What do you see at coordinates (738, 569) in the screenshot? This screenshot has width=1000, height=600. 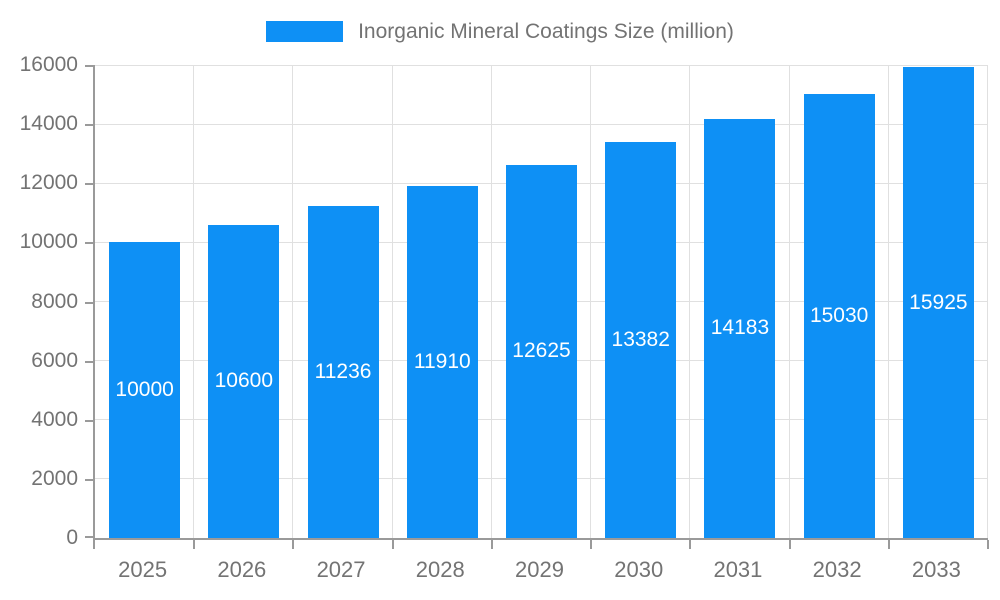 I see `x-tick-label: 2031` at bounding box center [738, 569].